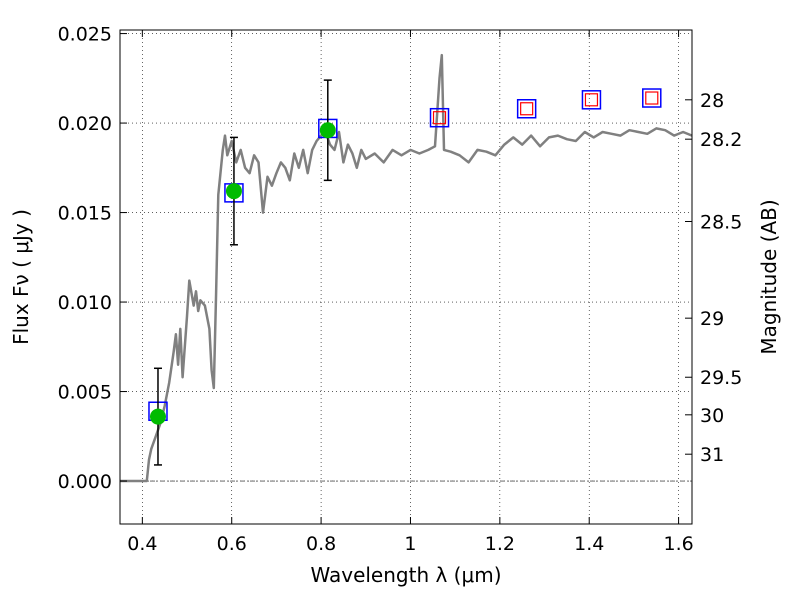 This screenshot has width=800, height=600. I want to click on right-tick-label: 28.2, so click(721, 140).